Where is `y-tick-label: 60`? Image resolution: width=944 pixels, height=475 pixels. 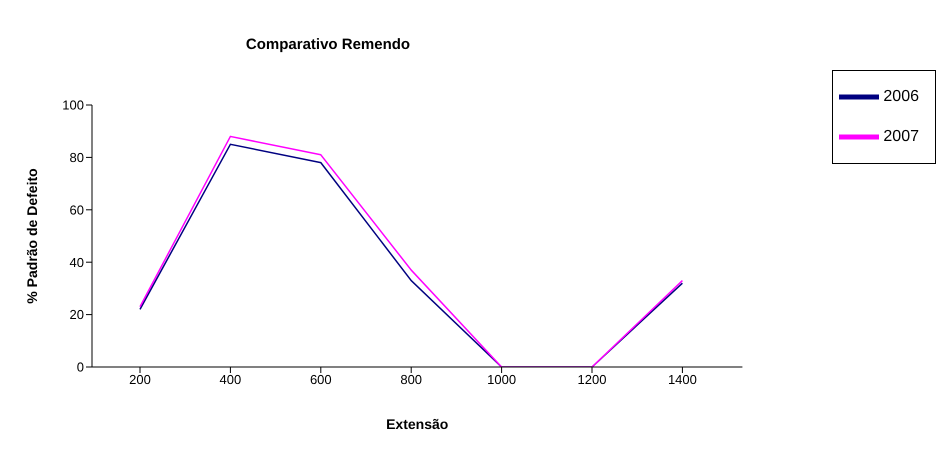 y-tick-label: 60 is located at coordinates (77, 210).